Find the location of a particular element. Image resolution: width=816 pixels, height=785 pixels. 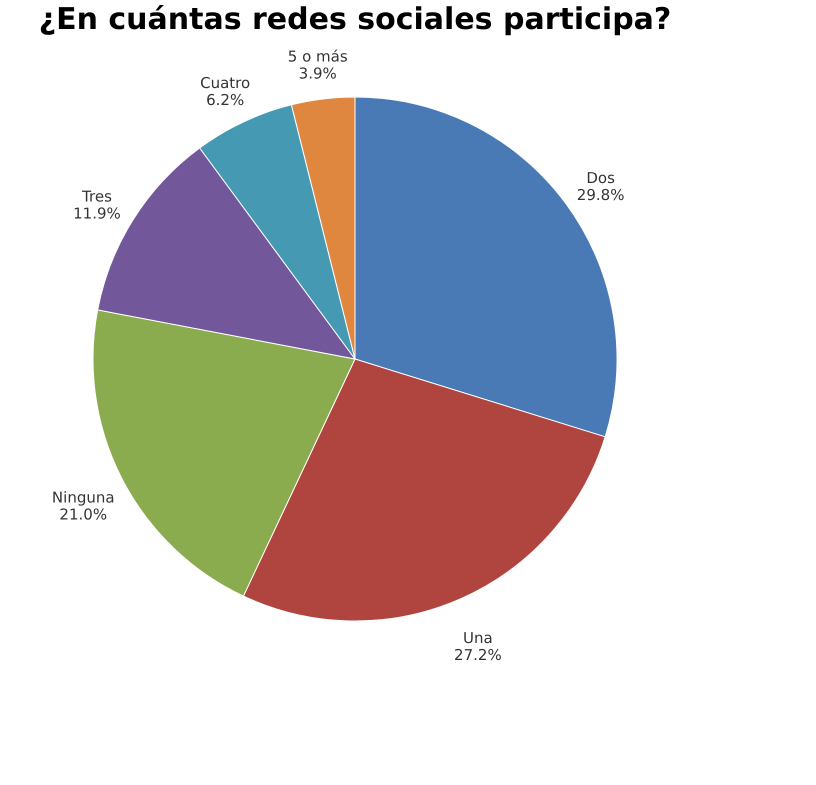

slice-label: 5 o más is located at coordinates (318, 56).